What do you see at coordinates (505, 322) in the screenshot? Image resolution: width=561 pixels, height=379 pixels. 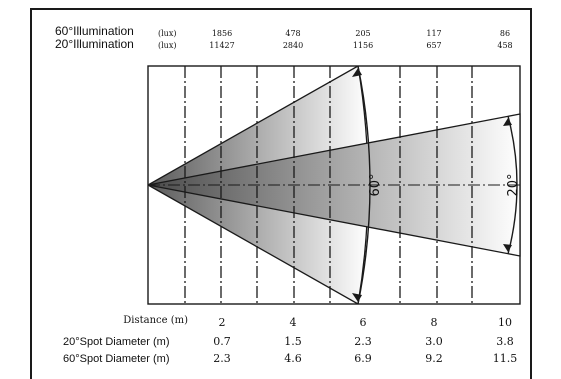 I see `distance-value: 10` at bounding box center [505, 322].